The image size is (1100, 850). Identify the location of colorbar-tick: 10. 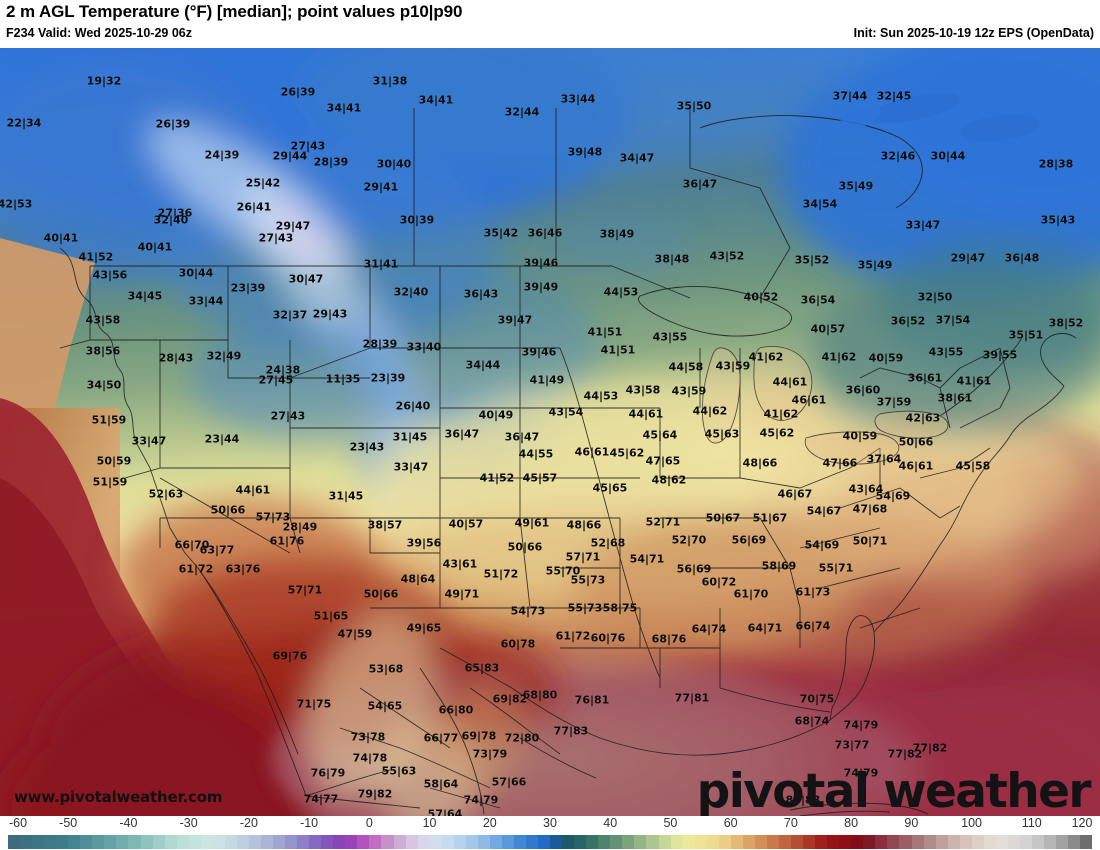
(429, 823).